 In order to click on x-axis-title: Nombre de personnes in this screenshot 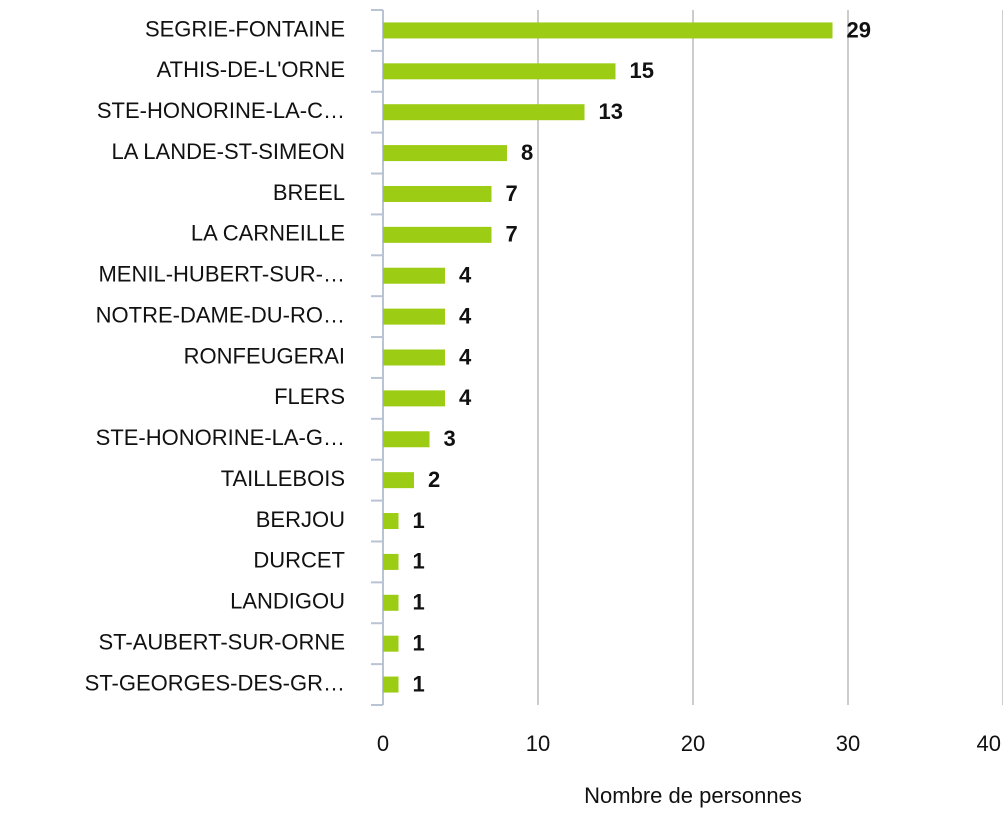, I will do `click(693, 795)`.